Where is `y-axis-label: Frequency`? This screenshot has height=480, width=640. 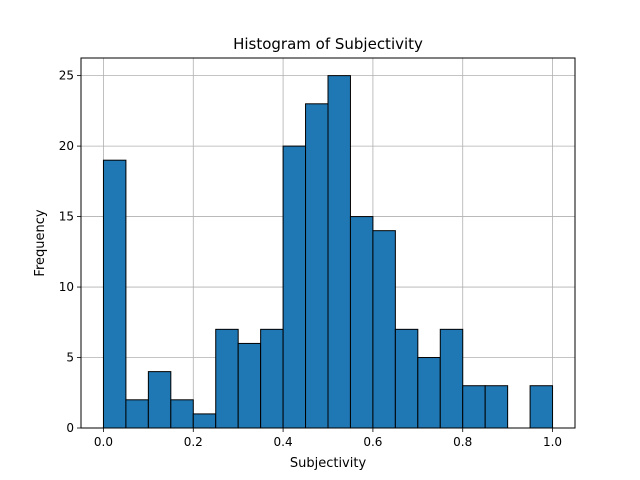 y-axis-label: Frequency is located at coordinates (40, 242).